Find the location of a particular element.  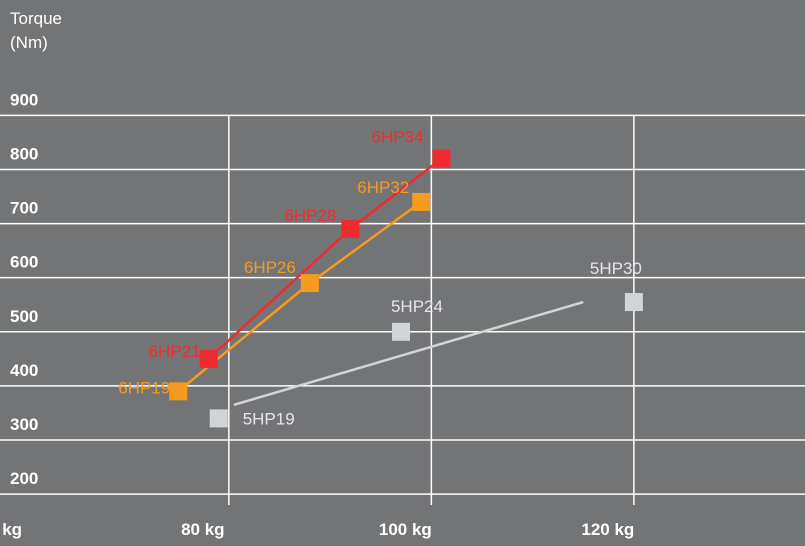

data-label-6hp32: 6HP32 is located at coordinates (383, 187).